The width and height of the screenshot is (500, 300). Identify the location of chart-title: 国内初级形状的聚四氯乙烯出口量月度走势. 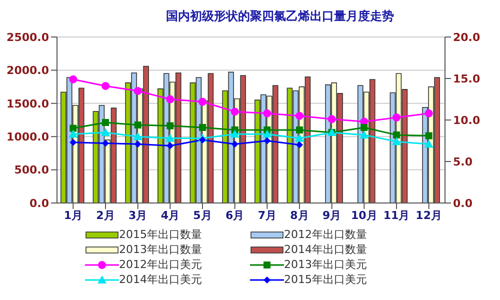
(280, 16).